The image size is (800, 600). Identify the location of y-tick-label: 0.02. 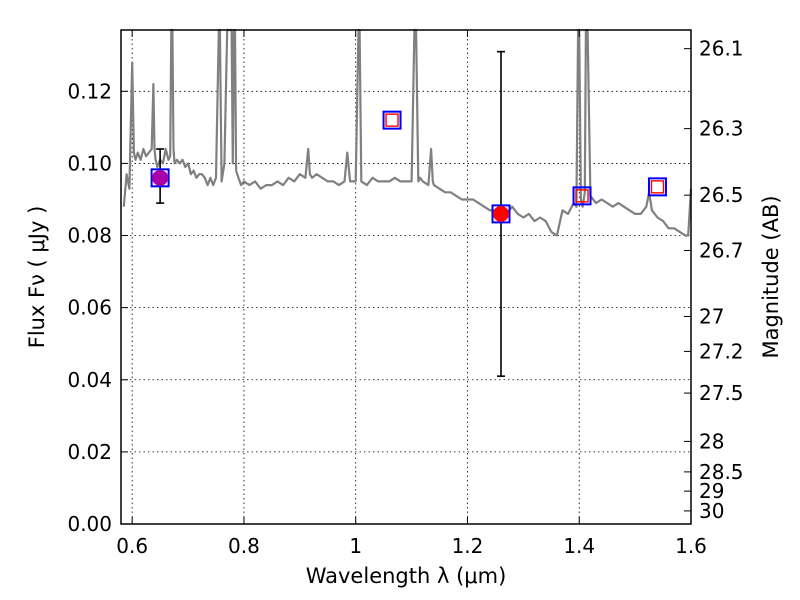
(89, 452).